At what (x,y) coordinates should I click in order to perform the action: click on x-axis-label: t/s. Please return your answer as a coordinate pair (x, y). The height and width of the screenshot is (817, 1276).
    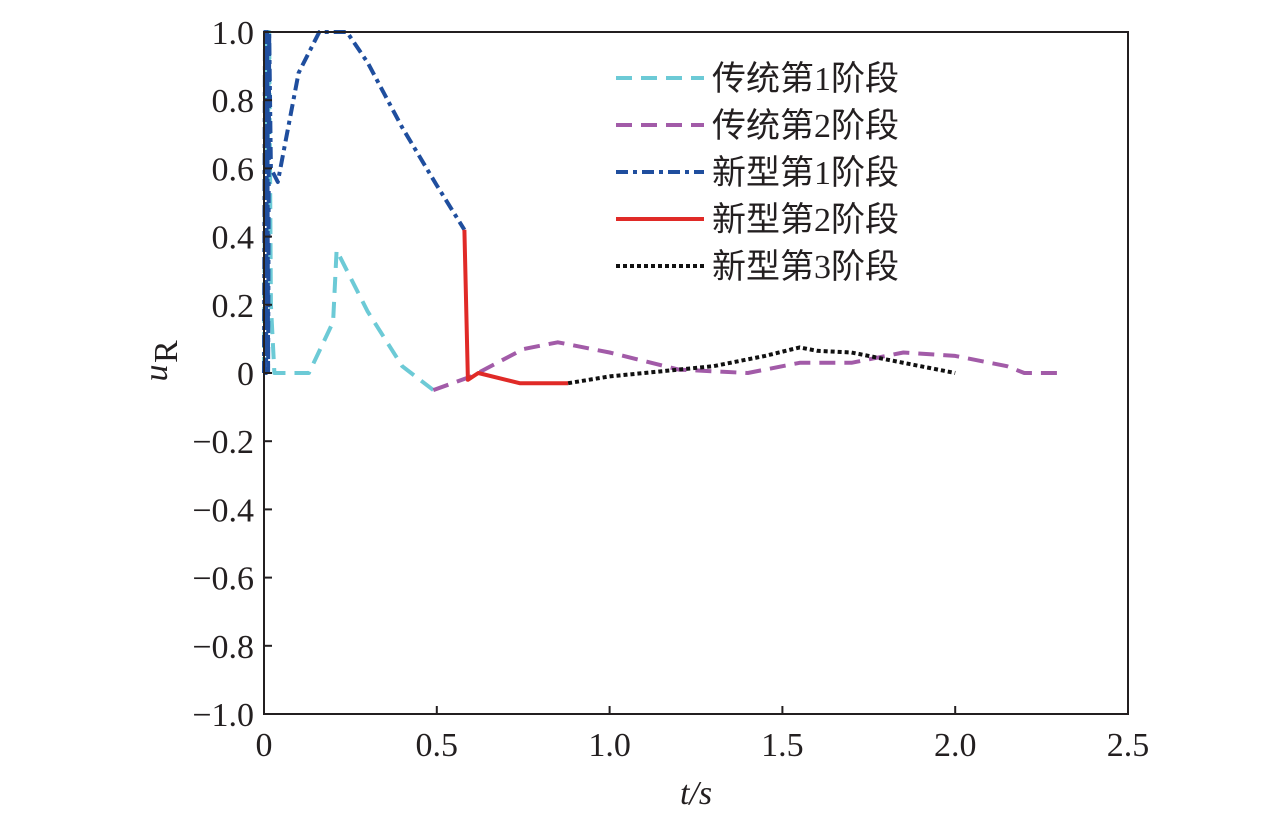
    Looking at the image, I should click on (696, 793).